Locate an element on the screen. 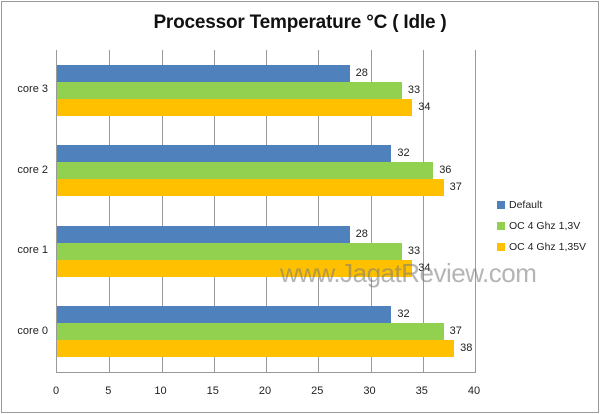 The width and height of the screenshot is (600, 414). legend-item: OC 4 Ghz 1,35V is located at coordinates (541, 246).